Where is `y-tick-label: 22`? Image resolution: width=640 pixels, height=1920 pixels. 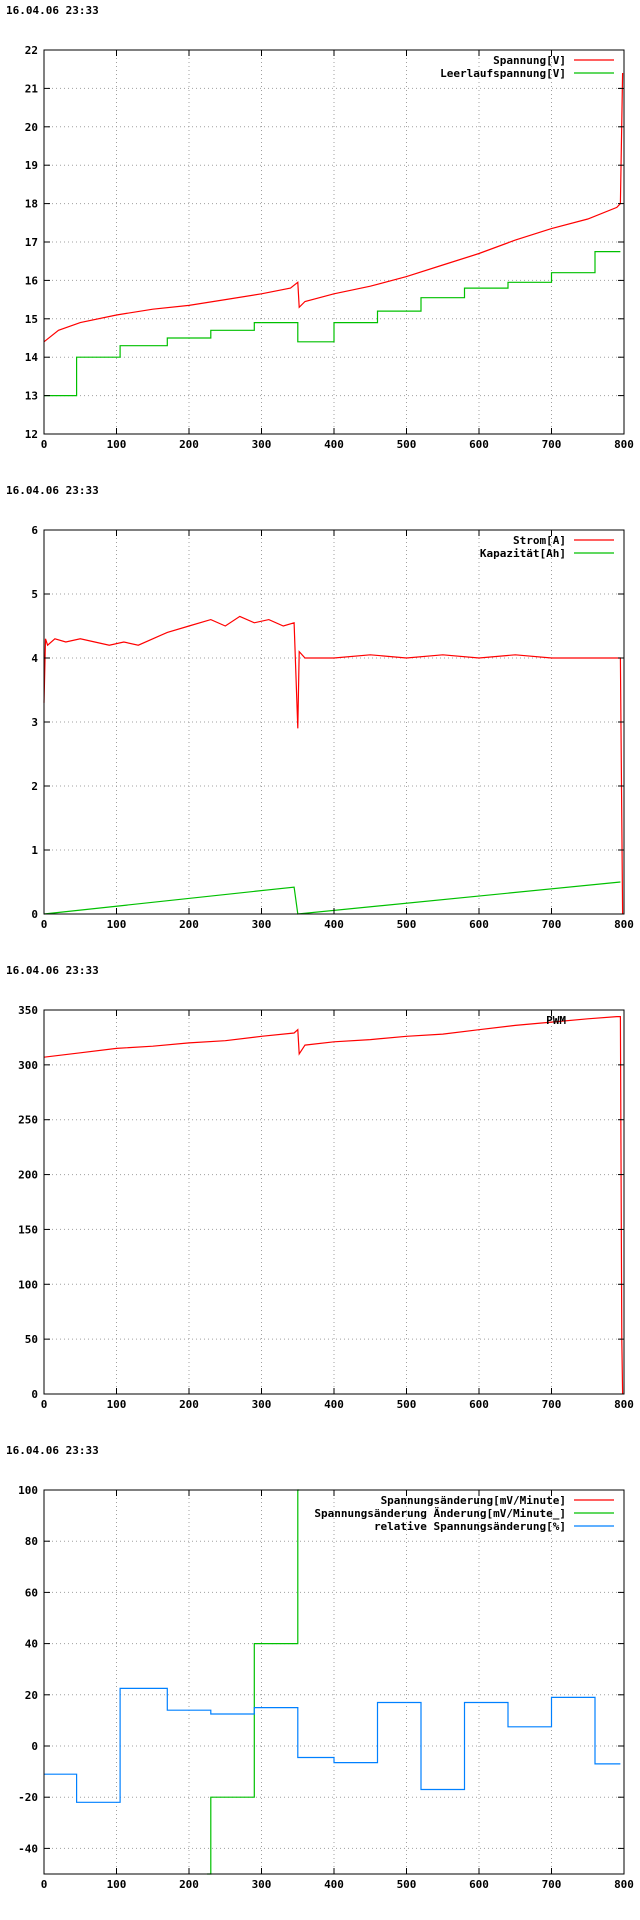
y-tick-label: 22 is located at coordinates (31, 50).